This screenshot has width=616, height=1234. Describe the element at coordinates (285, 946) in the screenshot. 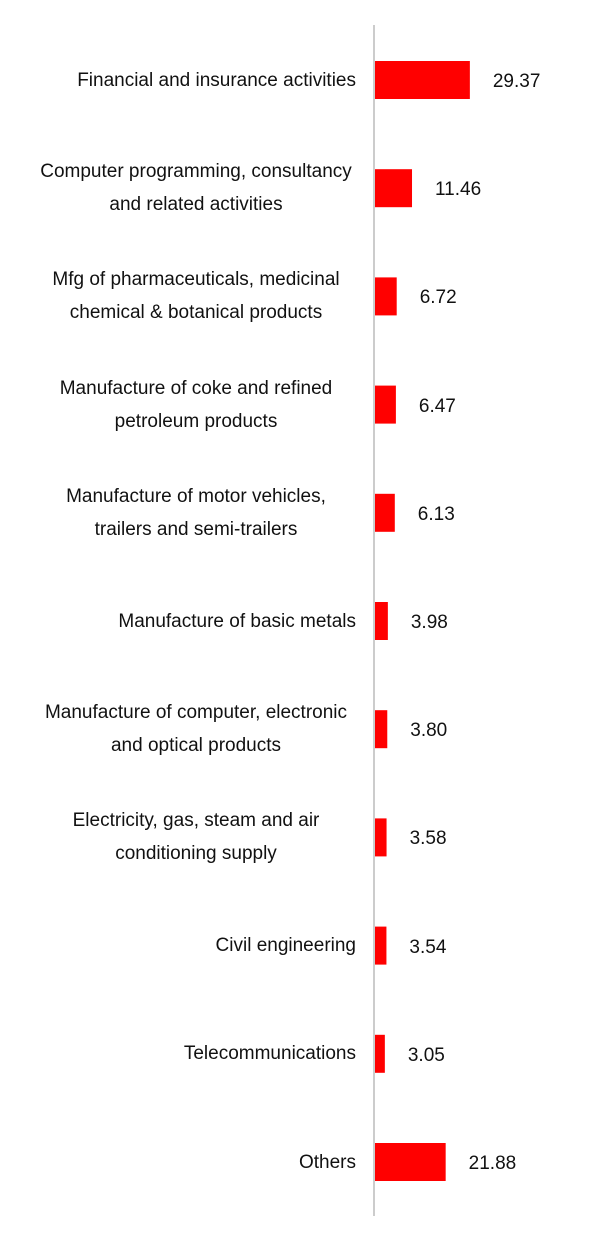

I see `category-label: Civil engineering` at that location.